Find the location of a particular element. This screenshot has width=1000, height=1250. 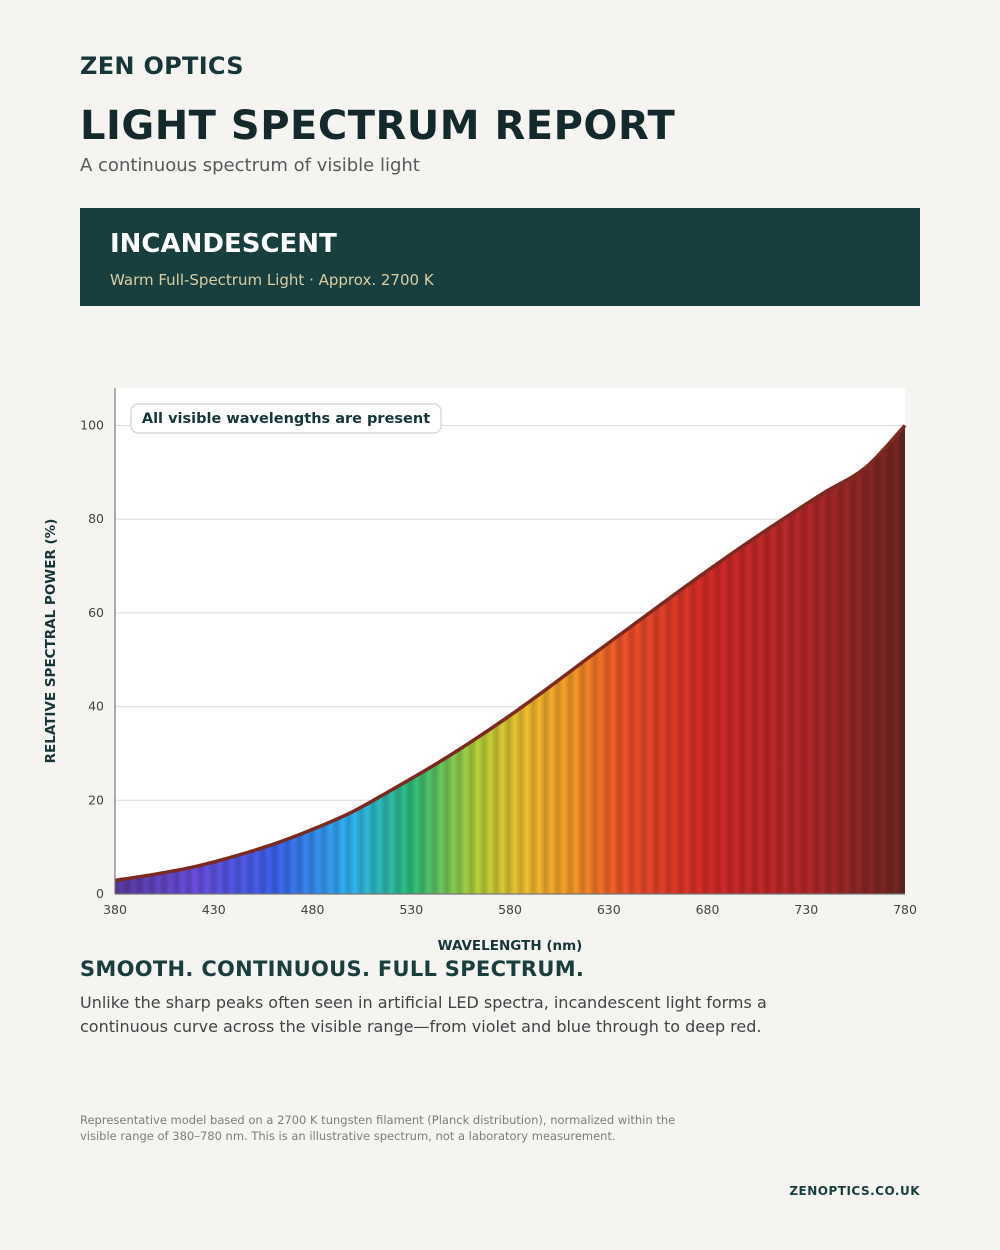

y-tick-label: 100 is located at coordinates (92, 424).